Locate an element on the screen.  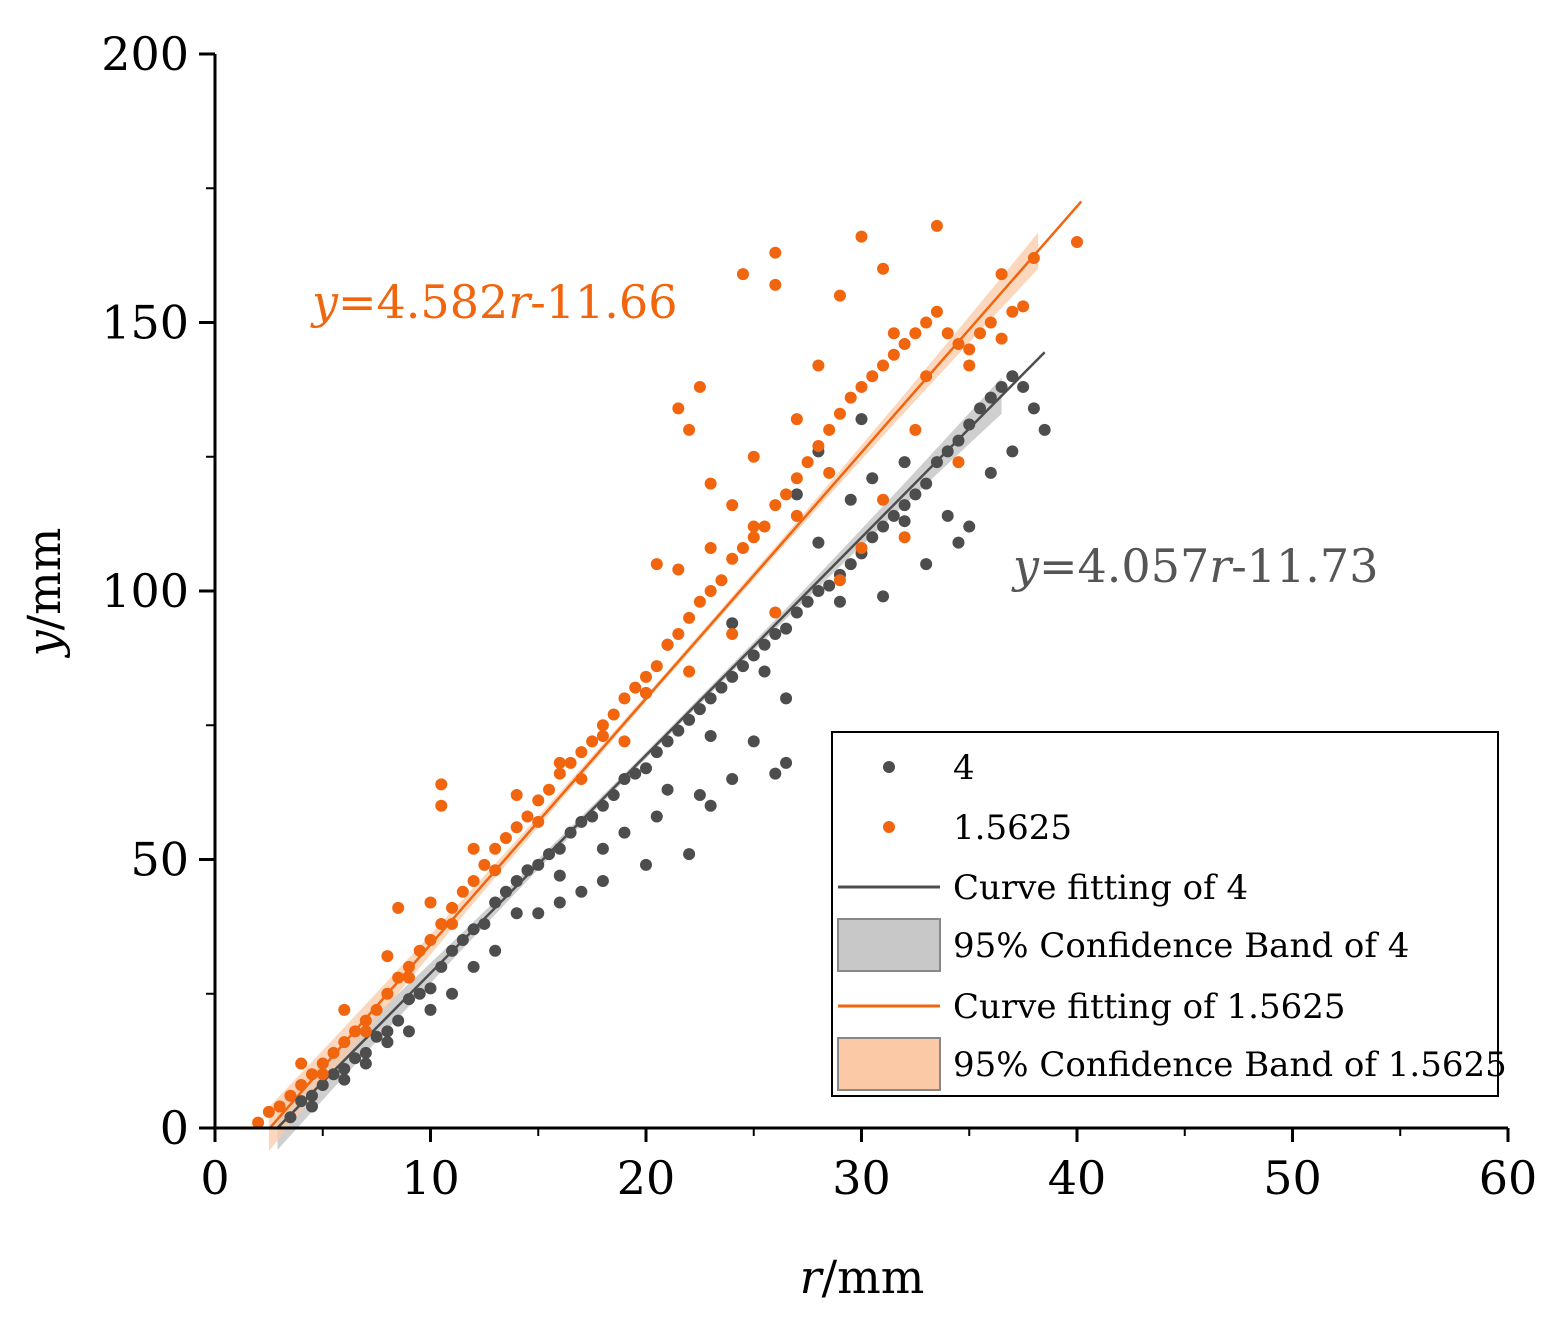
fit-equation-4: y=4.057r-11.73 is located at coordinates (1194, 566).